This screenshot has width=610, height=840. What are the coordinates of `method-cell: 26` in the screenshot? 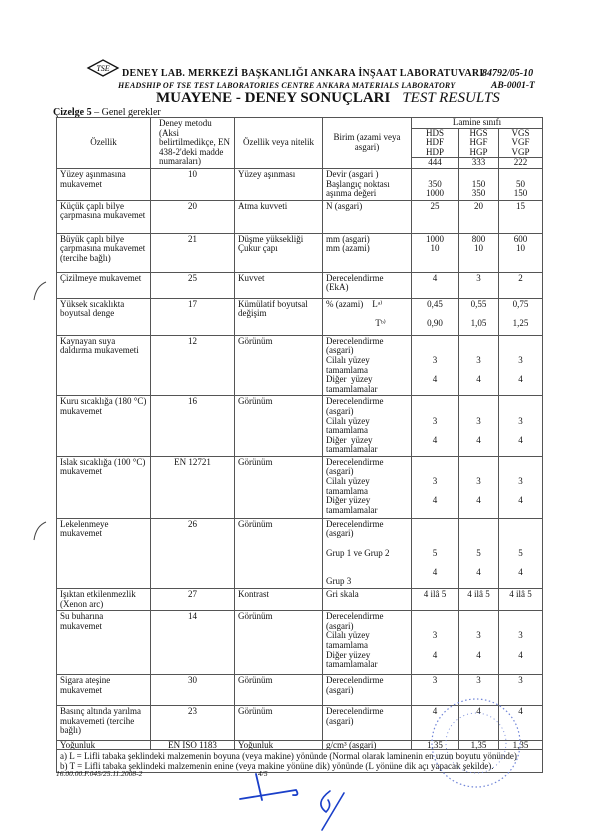 It's located at (192, 553).